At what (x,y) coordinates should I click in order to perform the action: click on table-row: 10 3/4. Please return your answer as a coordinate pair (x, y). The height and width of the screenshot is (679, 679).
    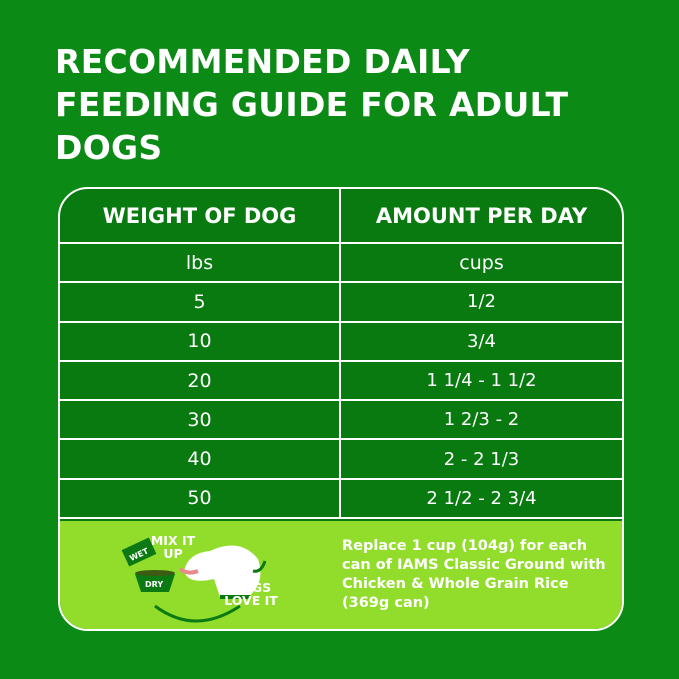
    Looking at the image, I should click on (341, 342).